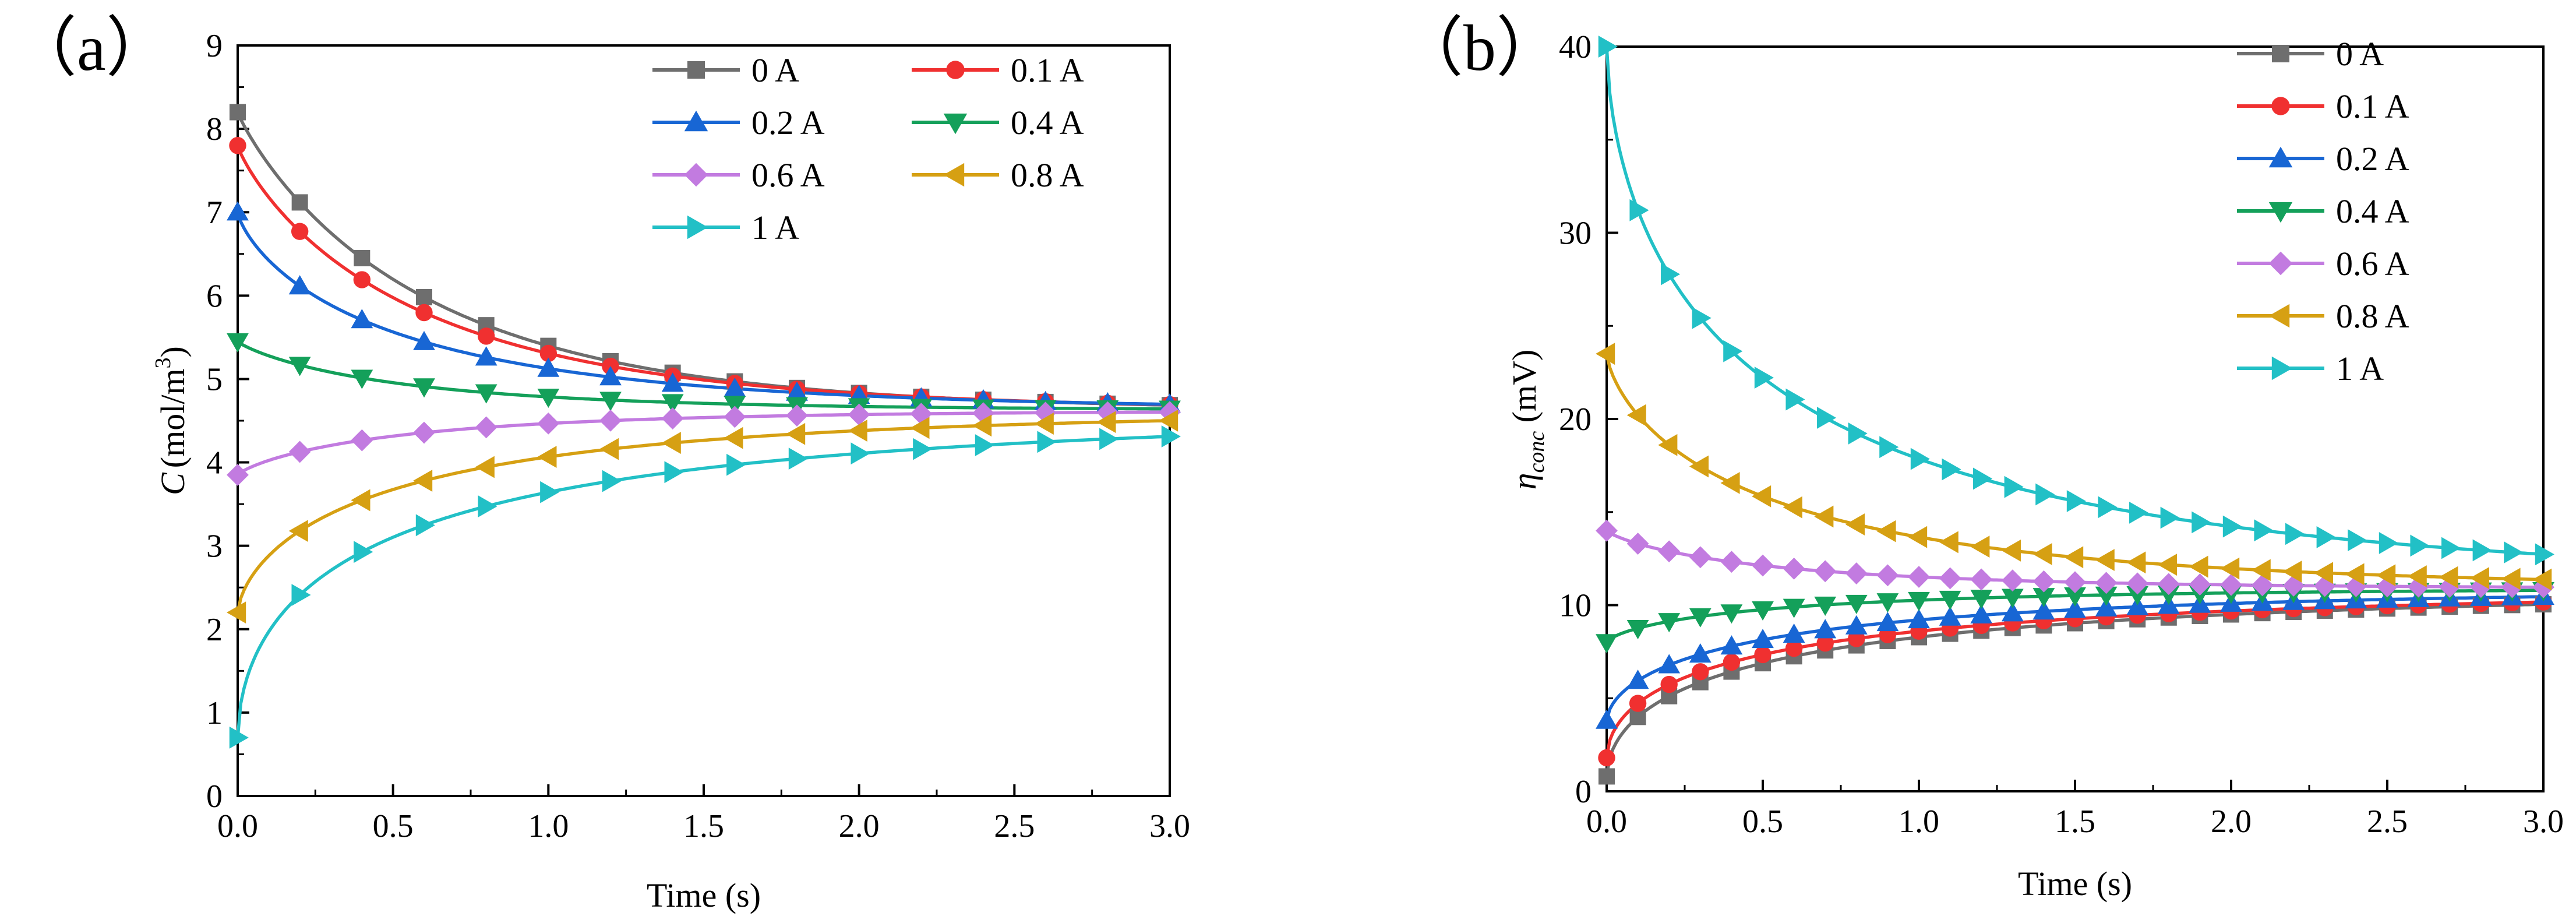 This screenshot has width=2576, height=923. Describe the element at coordinates (214, 713) in the screenshot. I see `y-tick-label: 1` at that location.